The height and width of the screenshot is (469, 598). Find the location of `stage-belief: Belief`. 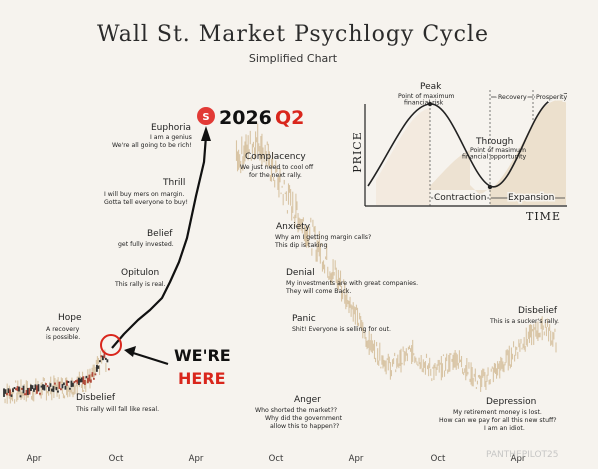

stage-belief: Belief is located at coordinates (160, 234).